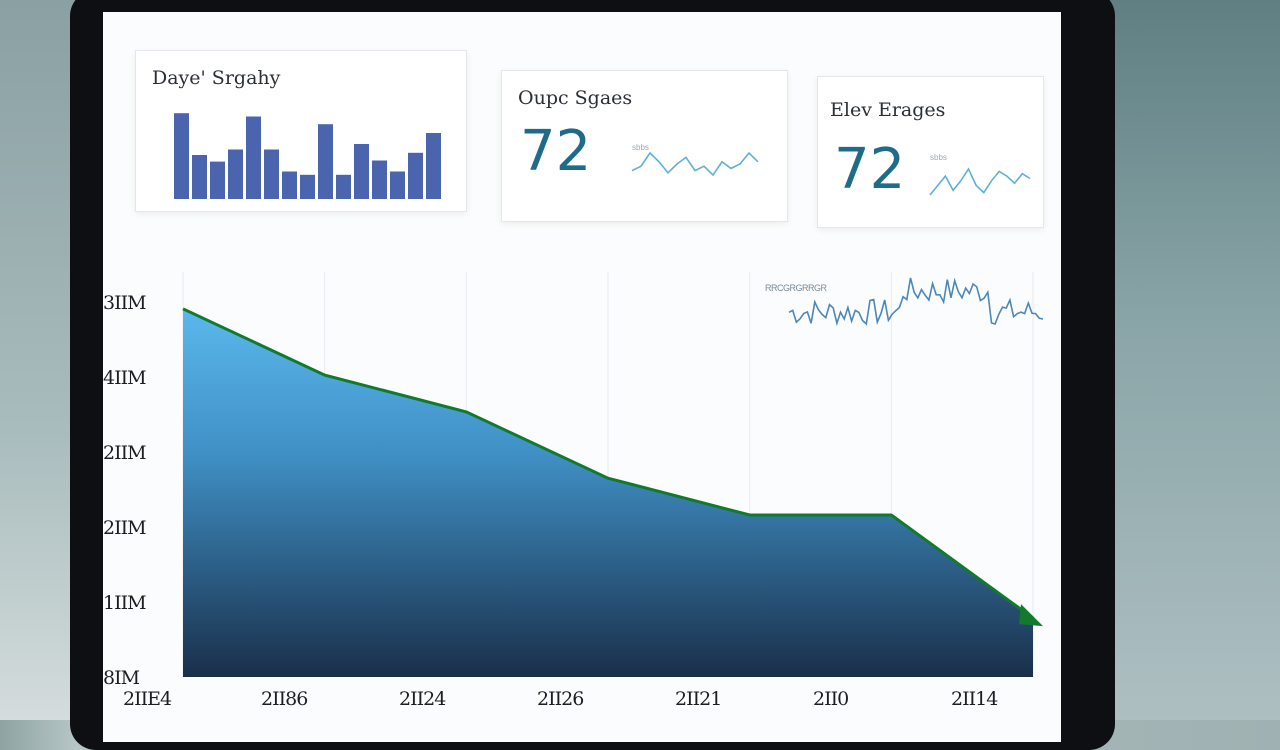  What do you see at coordinates (307, 156) in the screenshot?
I see `bar-chart` at bounding box center [307, 156].